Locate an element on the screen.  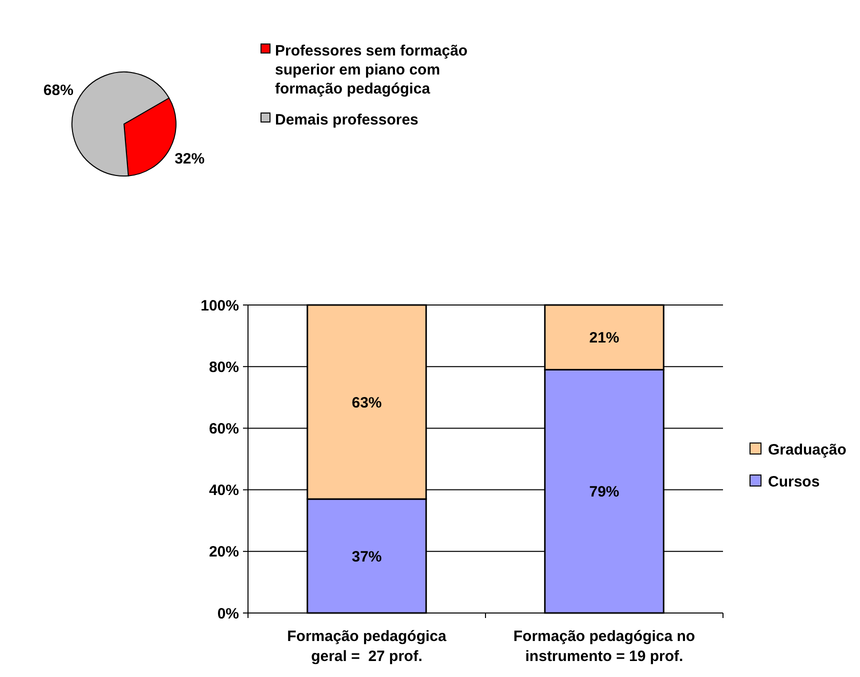
data-label: 79% is located at coordinates (604, 492).